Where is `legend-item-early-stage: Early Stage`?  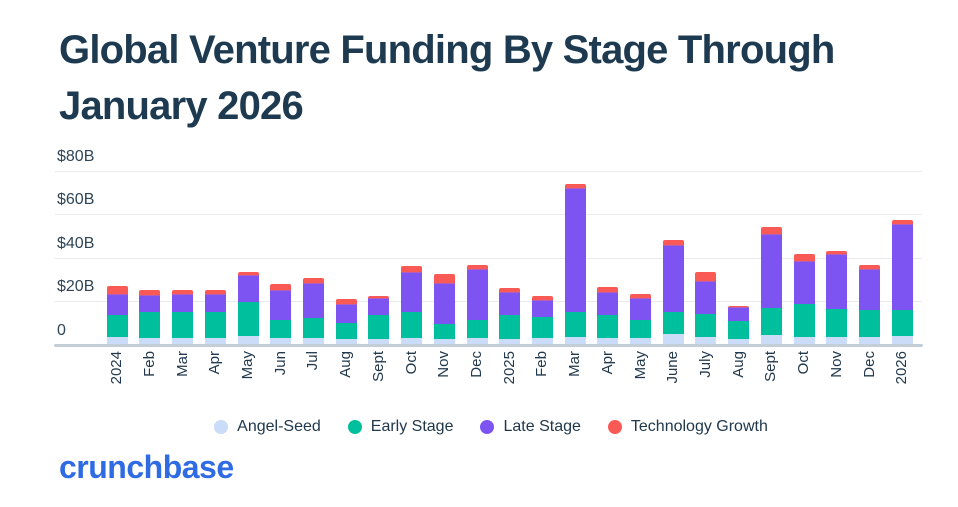
legend-item-early-stage: Early Stage is located at coordinates (400, 427).